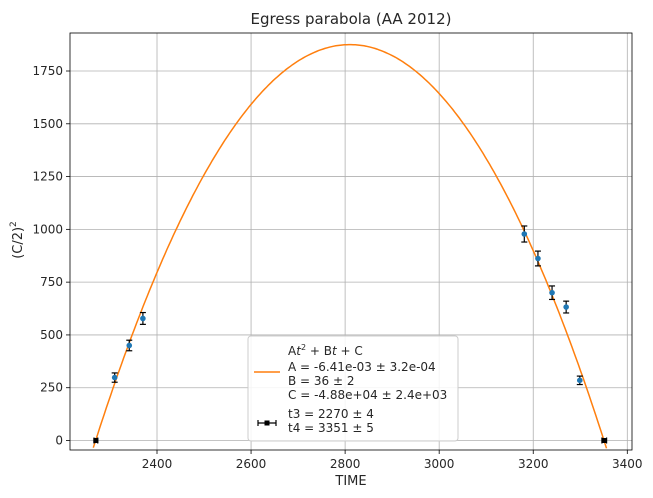 The height and width of the screenshot is (498, 653). What do you see at coordinates (392, 464) in the screenshot?
I see `x-tick-labels: 2400 2600 2800 3000 3200 3400` at bounding box center [392, 464].